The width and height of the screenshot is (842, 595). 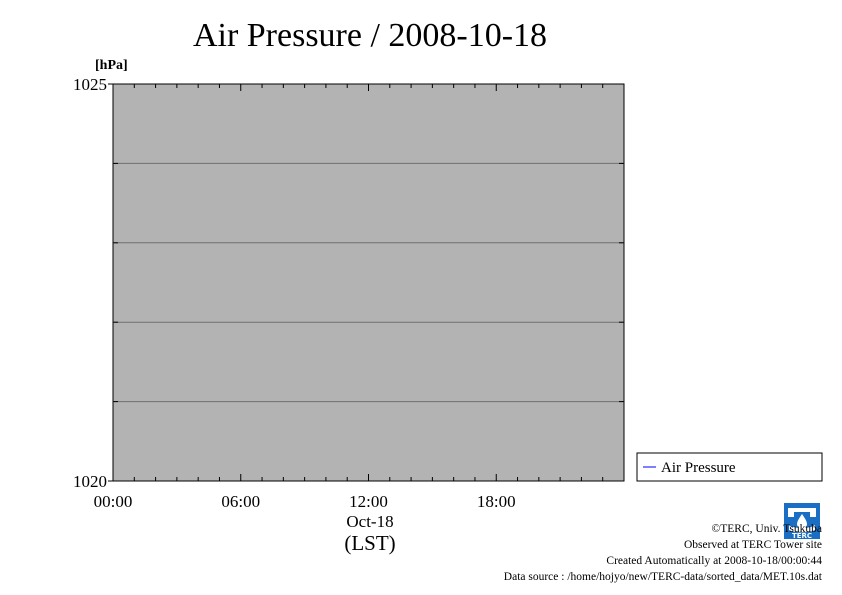 I want to click on copyright-text: ©TERC, Univ. Tsukuba, so click(x=766, y=529).